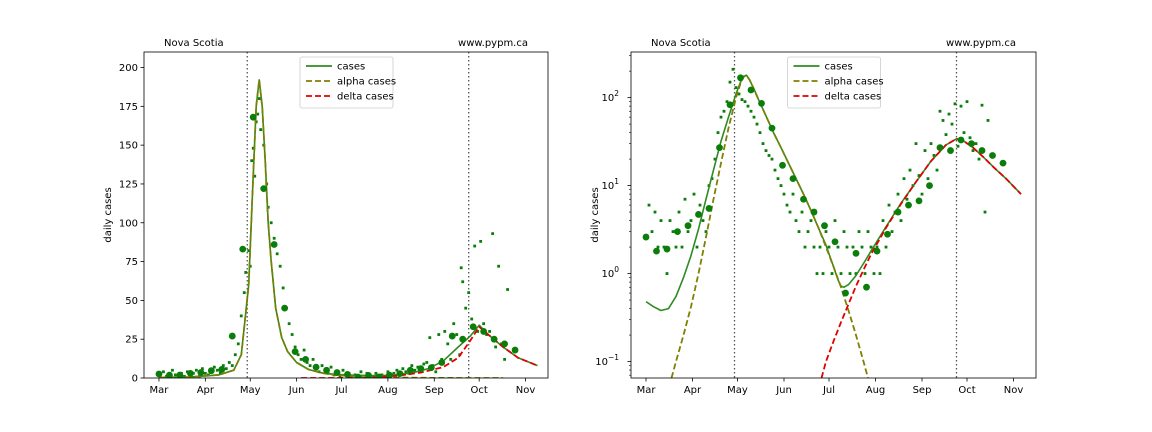  Describe the element at coordinates (647, 390) in the screenshot. I see `x-tick-label: Mar` at that location.